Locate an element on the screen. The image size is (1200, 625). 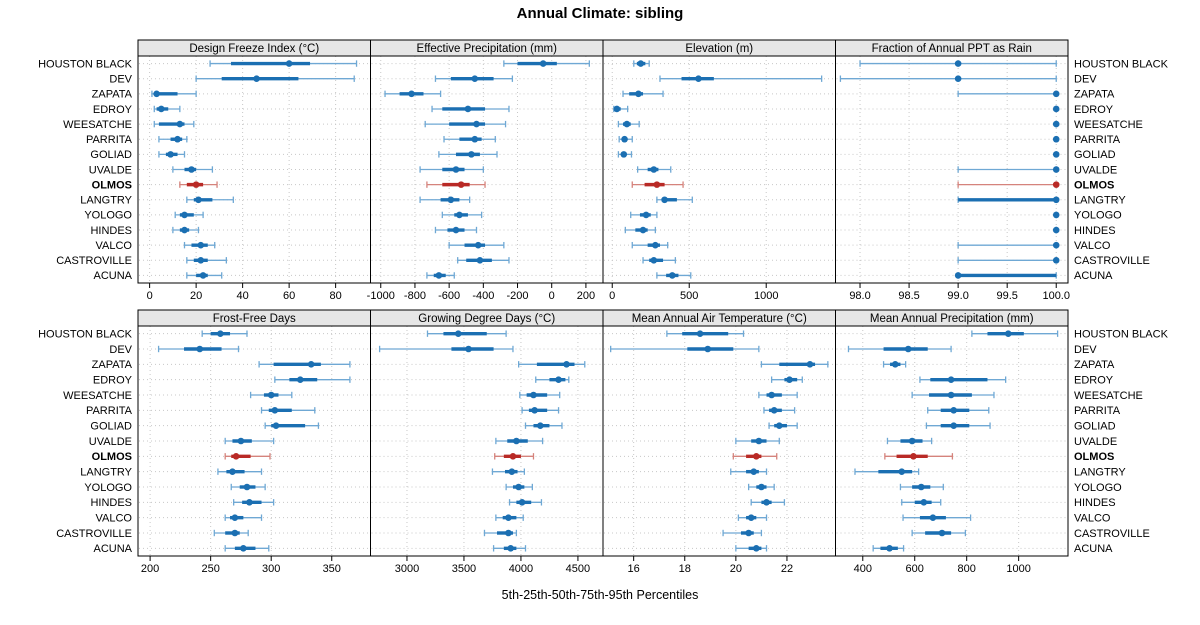
panel-header-label: Frost-Free Days is located at coordinates (254, 319).